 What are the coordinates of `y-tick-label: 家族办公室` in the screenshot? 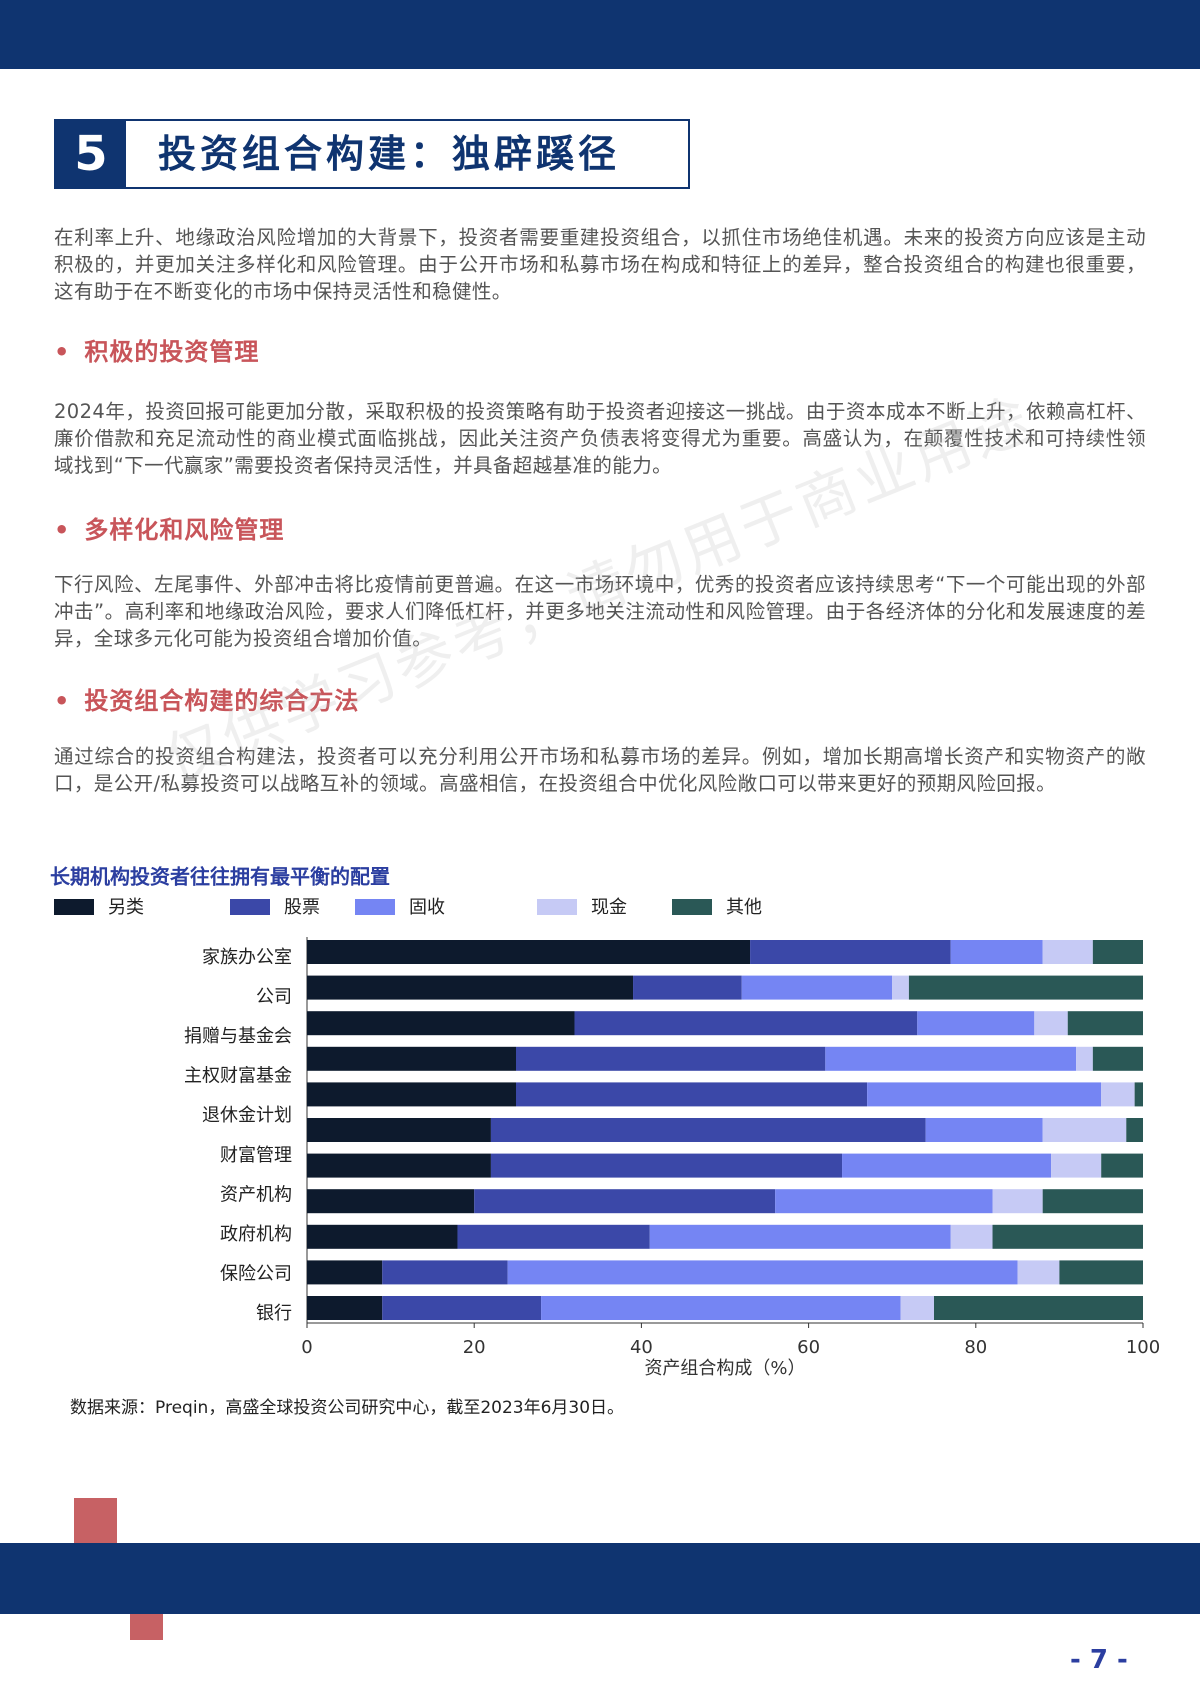 It's located at (247, 957).